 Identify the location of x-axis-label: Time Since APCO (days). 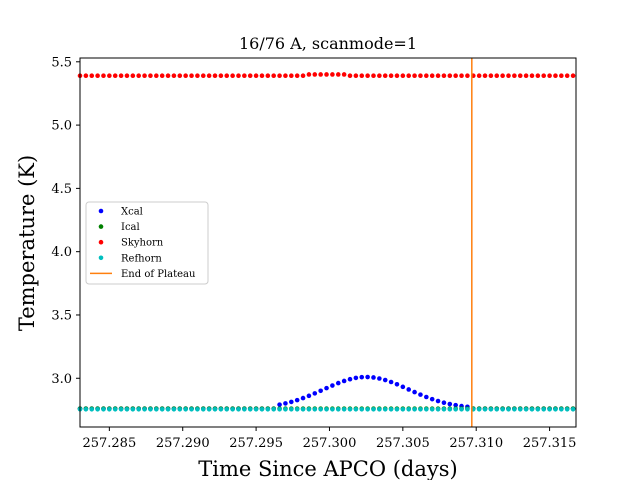
(327, 468).